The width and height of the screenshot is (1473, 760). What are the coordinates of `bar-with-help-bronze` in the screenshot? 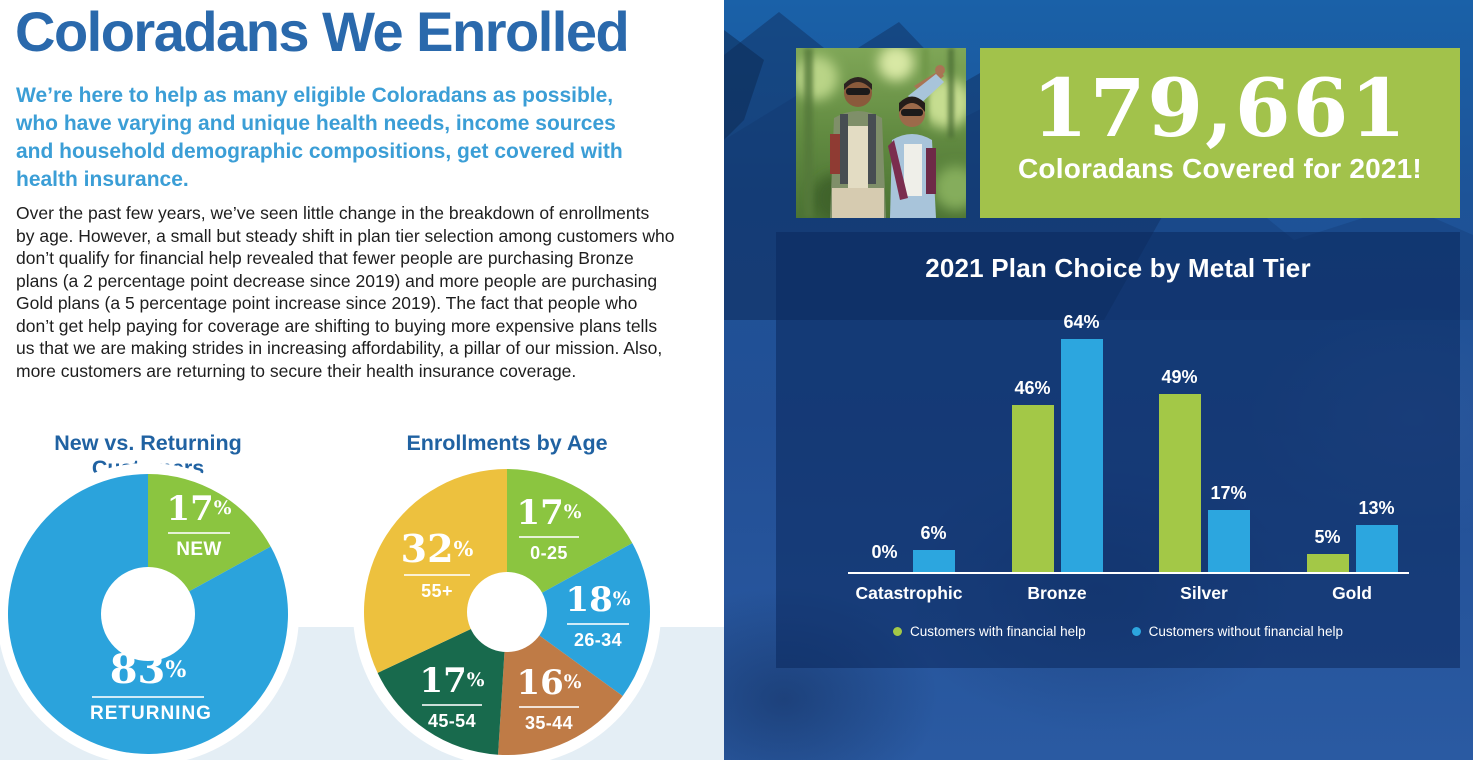 It's located at (1032, 488).